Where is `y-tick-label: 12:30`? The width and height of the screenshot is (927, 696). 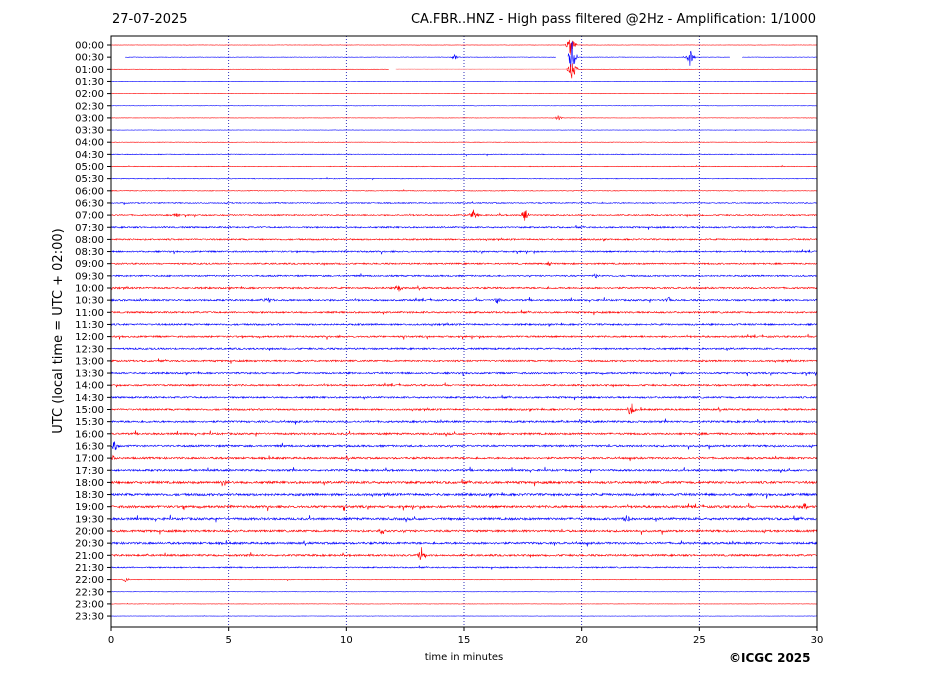
y-tick-label: 12:30 is located at coordinates (89, 349).